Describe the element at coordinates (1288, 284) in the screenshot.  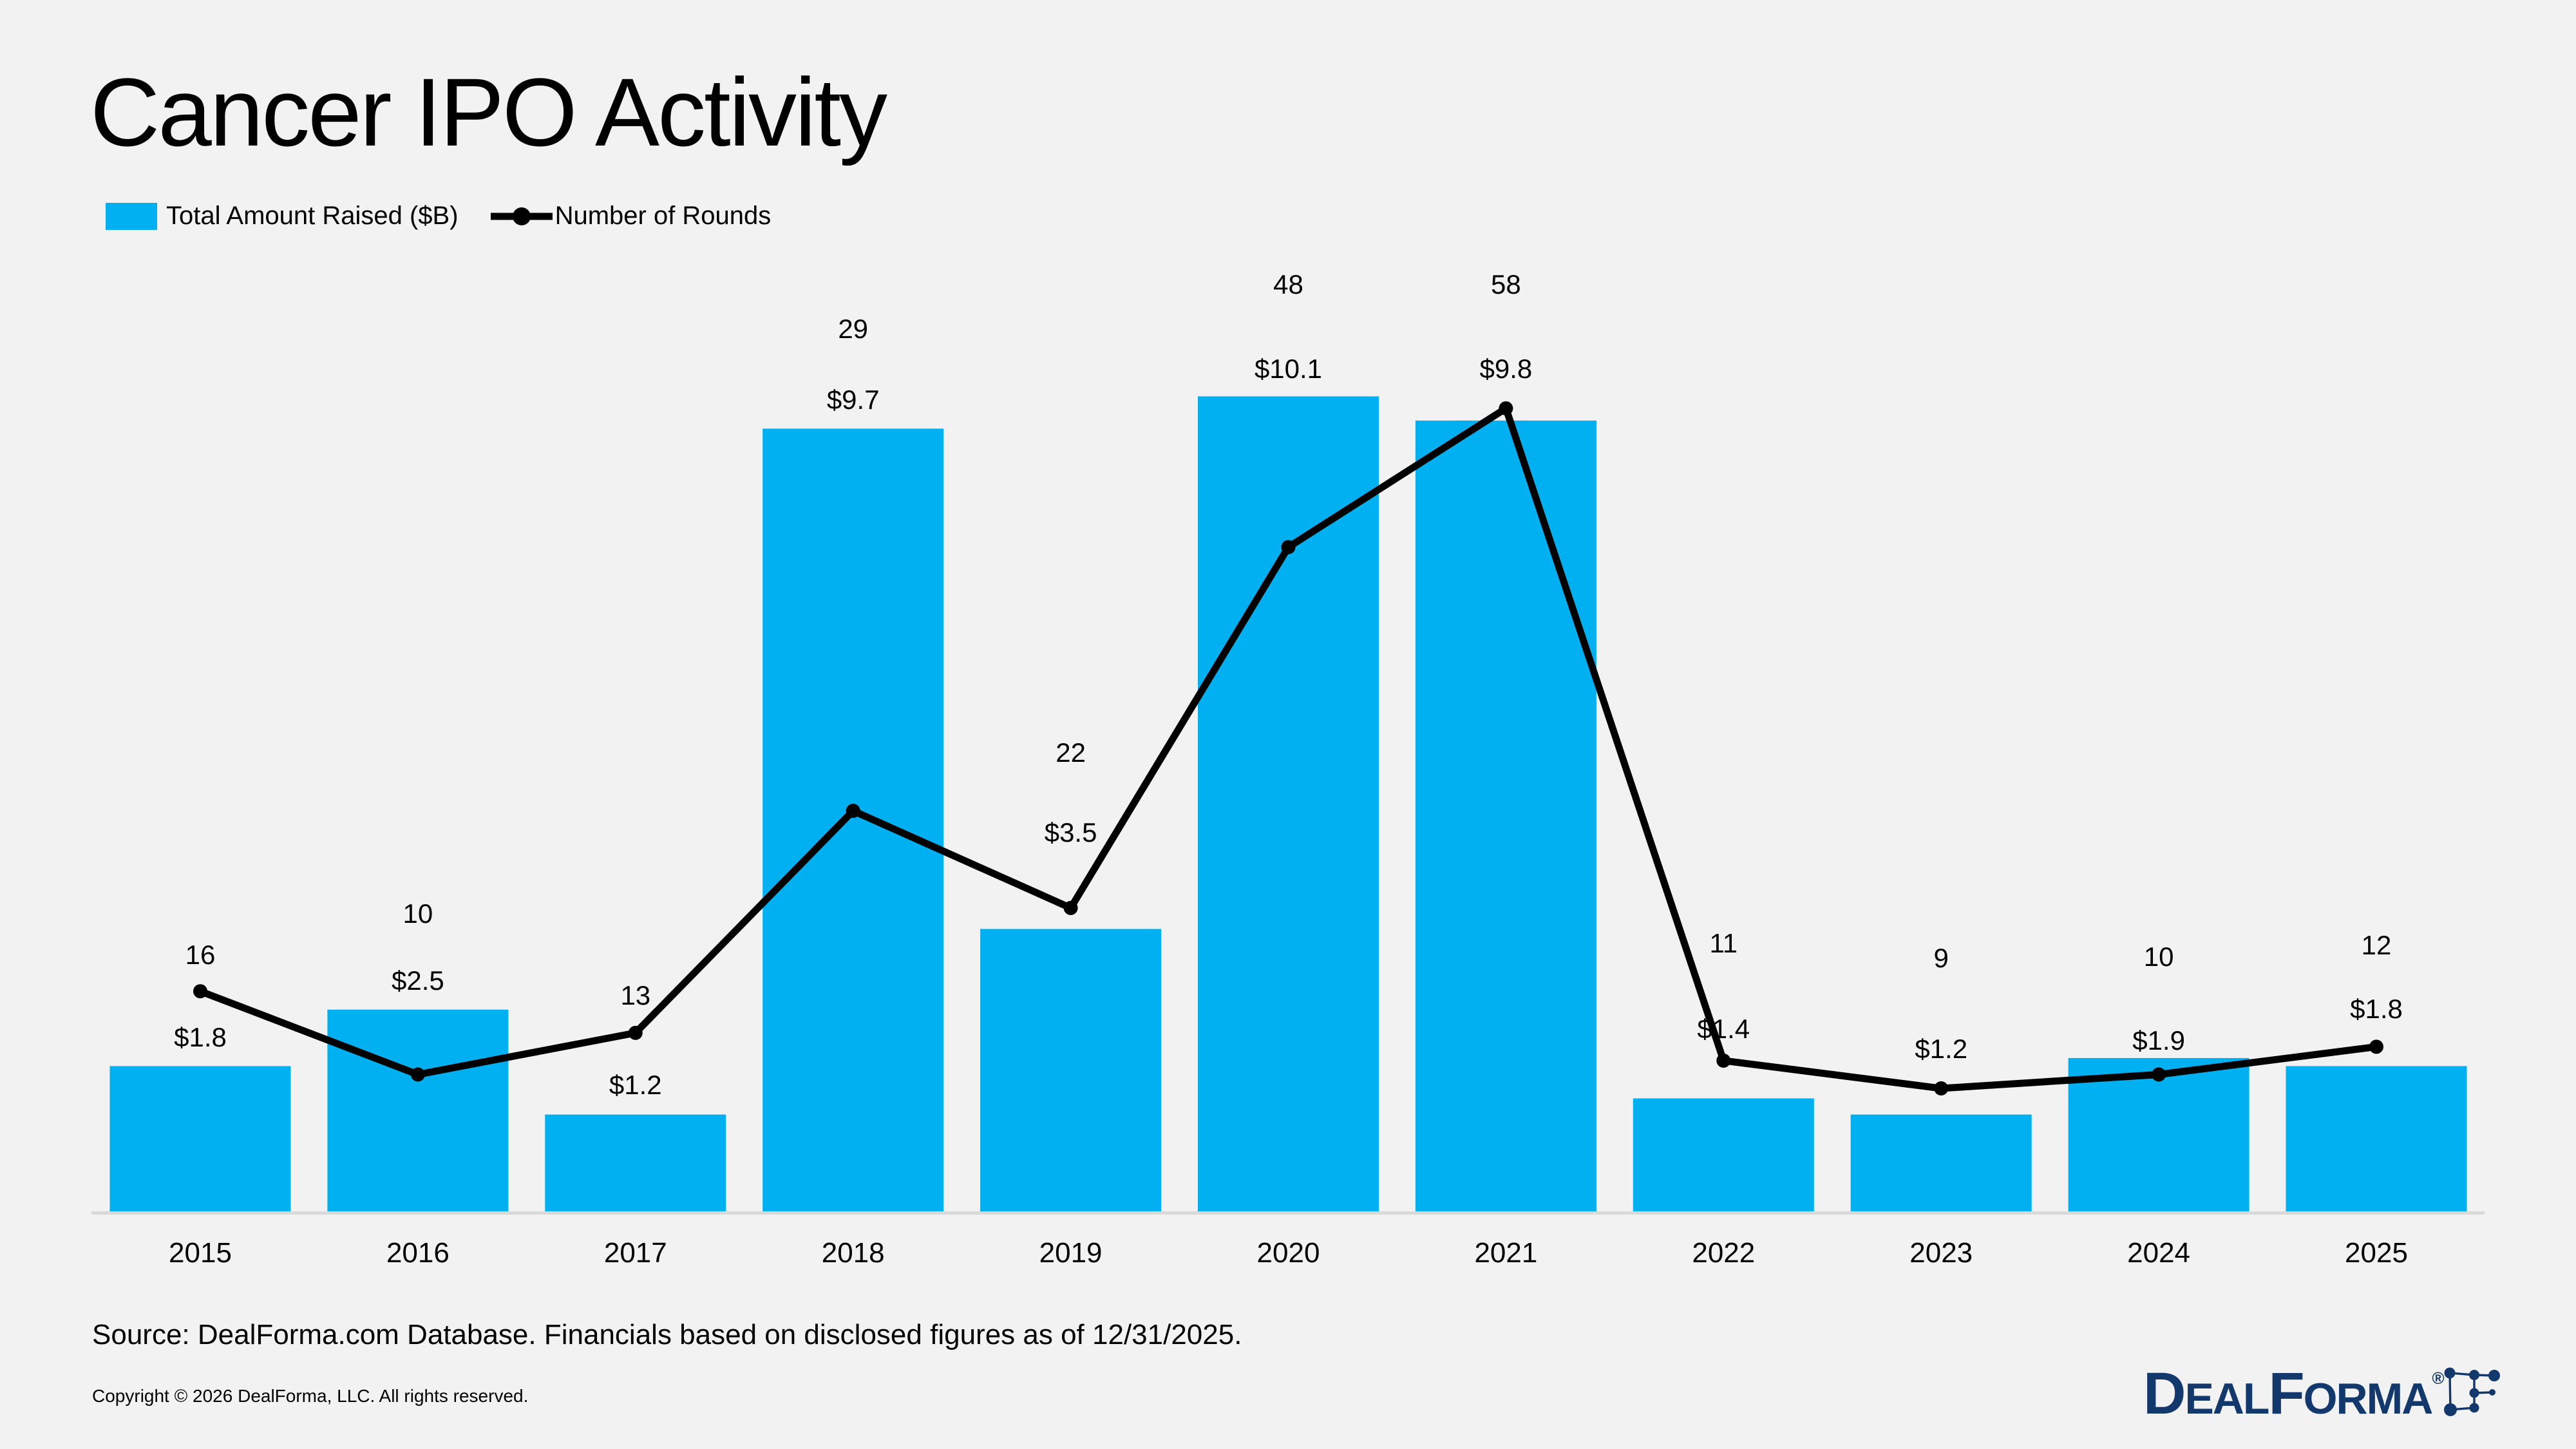
I see `rounds-label-2020: 48` at that location.